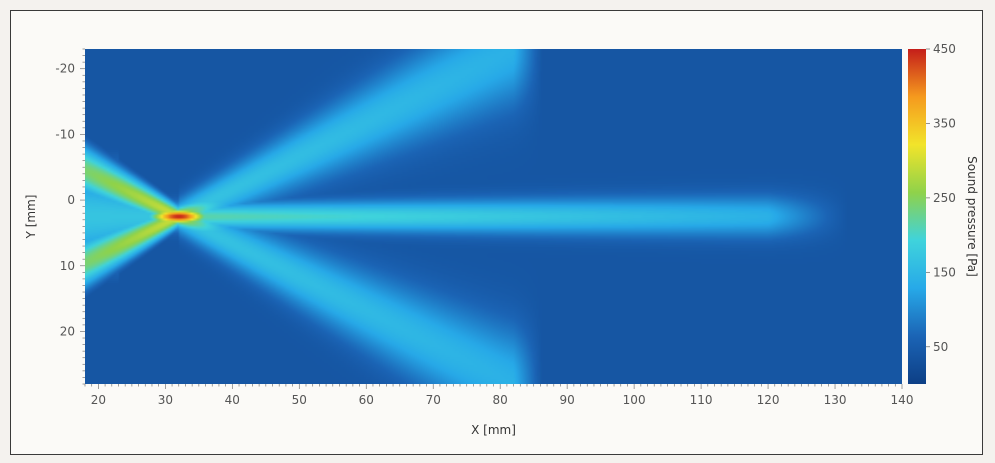 This screenshot has width=995, height=463. What do you see at coordinates (902, 400) in the screenshot?
I see `x-tick-label: 140` at bounding box center [902, 400].